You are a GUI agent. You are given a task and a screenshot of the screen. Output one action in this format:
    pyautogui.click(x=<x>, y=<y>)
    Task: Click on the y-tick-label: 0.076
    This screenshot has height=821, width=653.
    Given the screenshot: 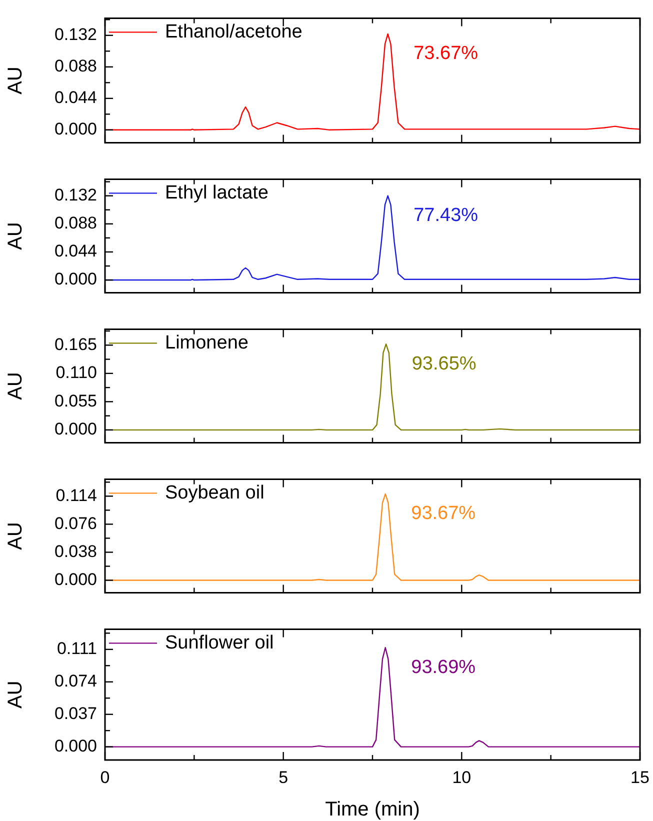 What is the action you would take?
    pyautogui.click(x=75, y=523)
    